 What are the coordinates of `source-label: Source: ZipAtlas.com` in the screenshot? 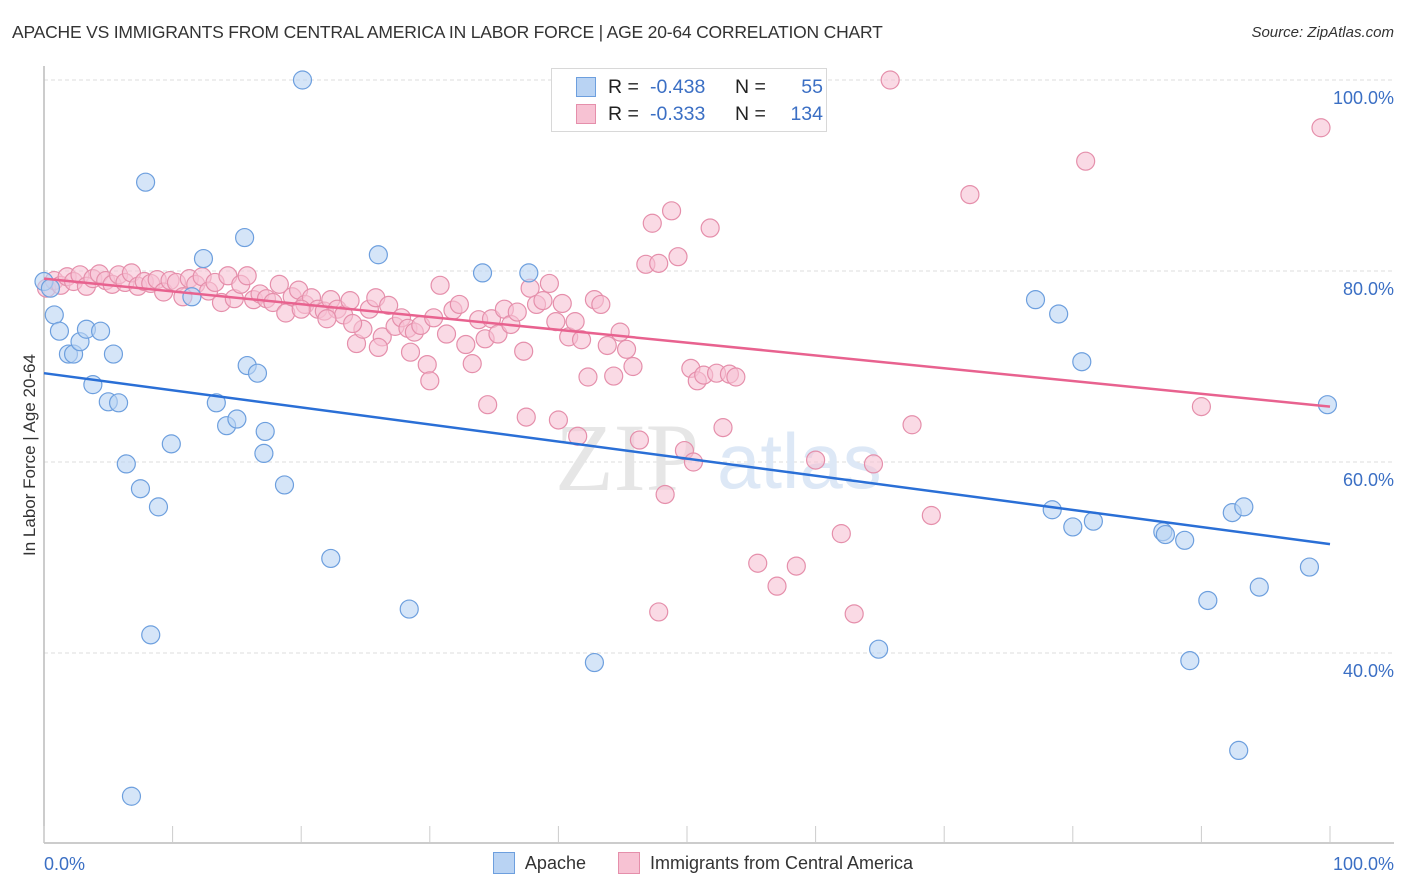 It's located at (1322, 32).